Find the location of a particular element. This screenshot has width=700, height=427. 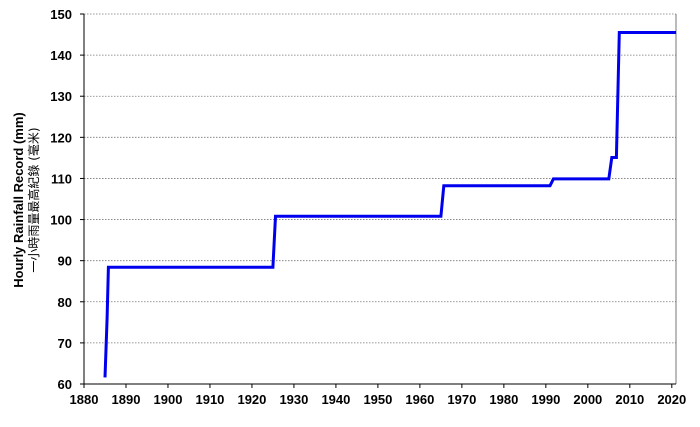

x-tick-label: 1970 is located at coordinates (461, 399).